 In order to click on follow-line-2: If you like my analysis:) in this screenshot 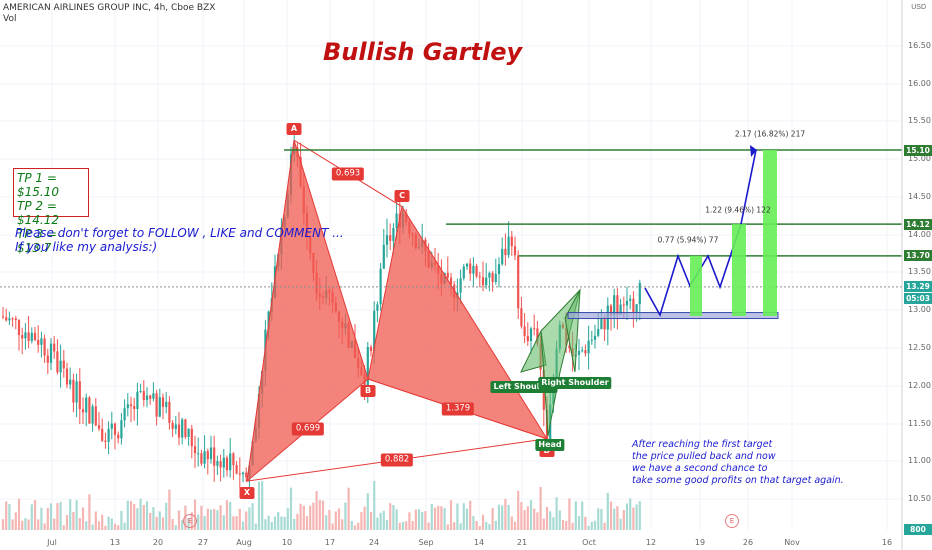, I will do `click(86, 247)`.